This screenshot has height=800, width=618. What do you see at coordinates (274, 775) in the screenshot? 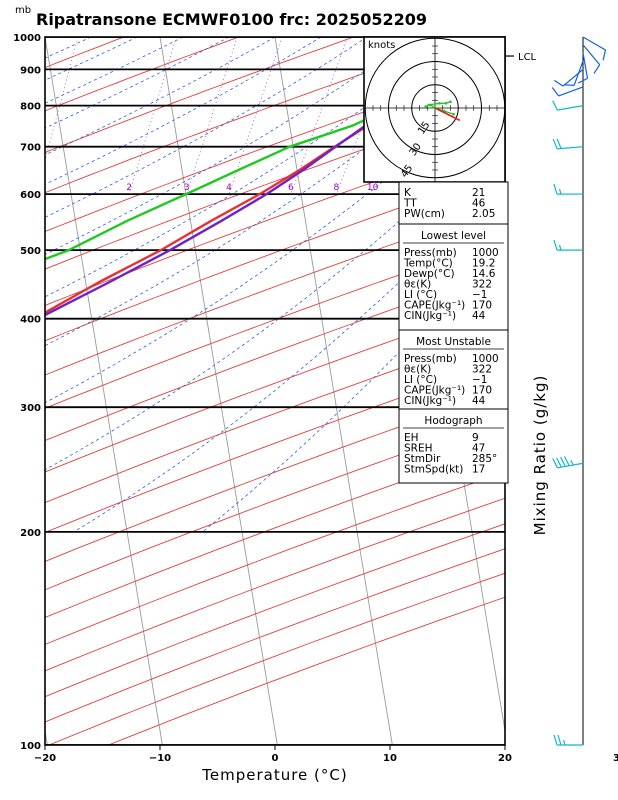
I see `x-axis-label: Temperature (°C)` at bounding box center [274, 775].